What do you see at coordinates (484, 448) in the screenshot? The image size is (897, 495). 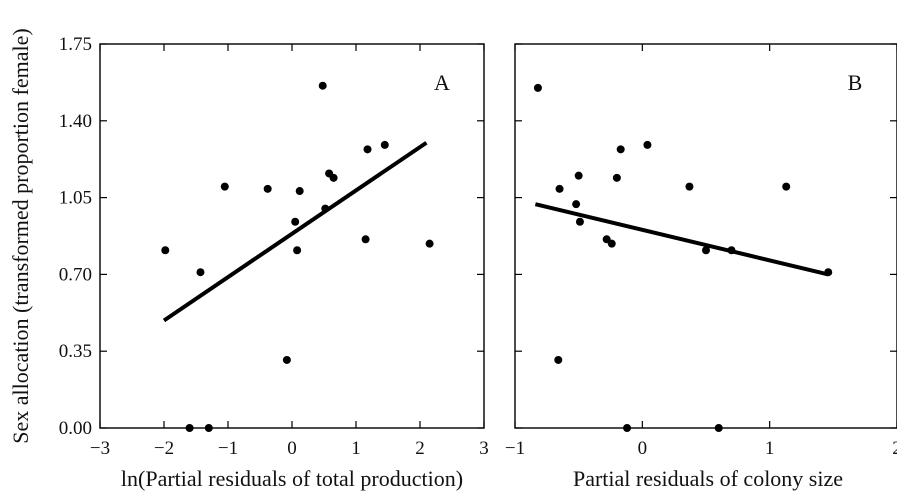 I see `x-tick-label-a: 3` at bounding box center [484, 448].